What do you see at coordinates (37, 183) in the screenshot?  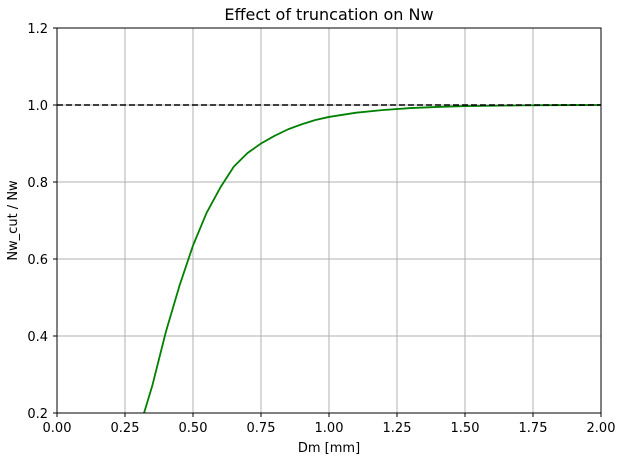 I see `y-tick-label: 0.8` at bounding box center [37, 183].